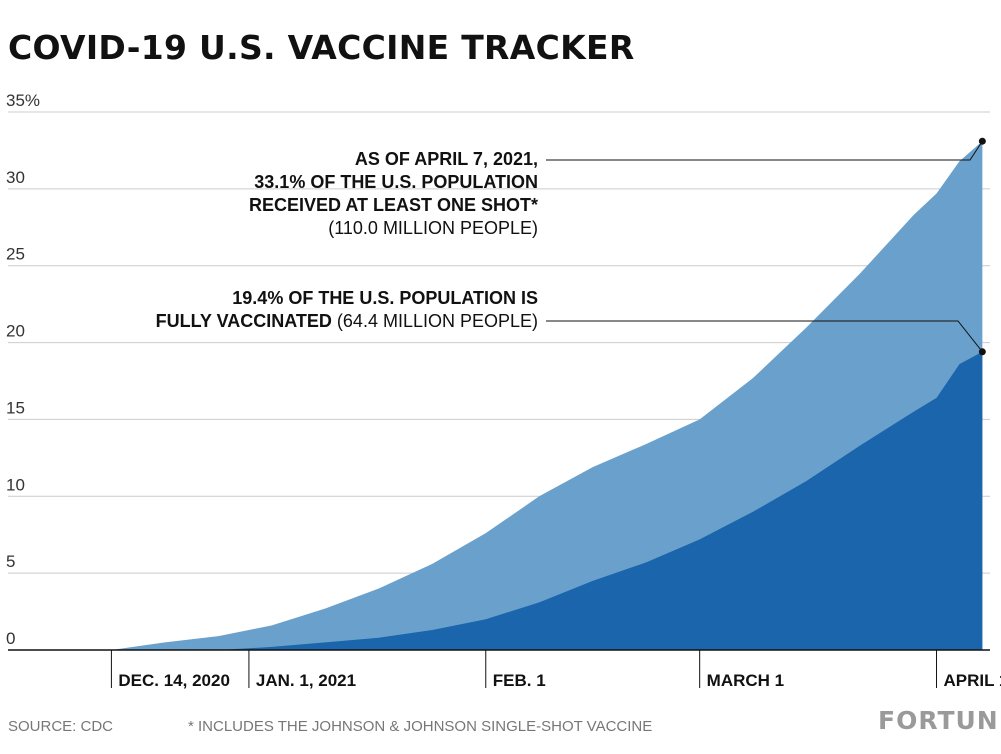  What do you see at coordinates (15, 254) in the screenshot?
I see `y-tick-label: 25` at bounding box center [15, 254].